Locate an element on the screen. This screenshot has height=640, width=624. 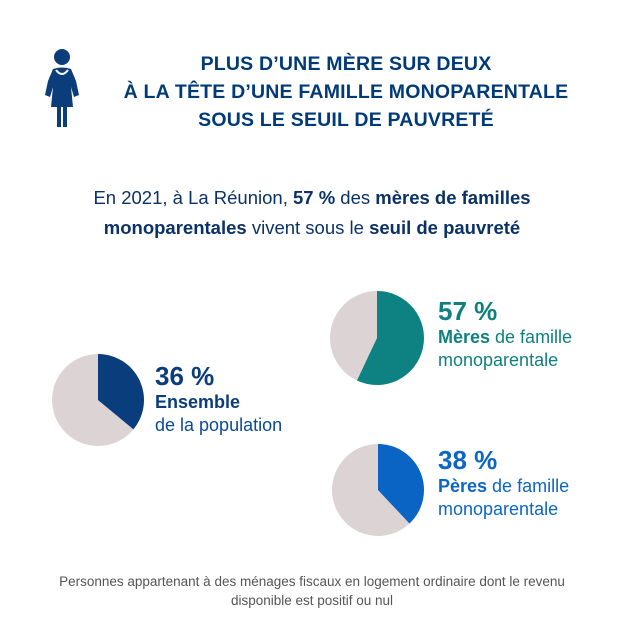
stat-total: 36 % Ensemble de la population is located at coordinates (218, 399).